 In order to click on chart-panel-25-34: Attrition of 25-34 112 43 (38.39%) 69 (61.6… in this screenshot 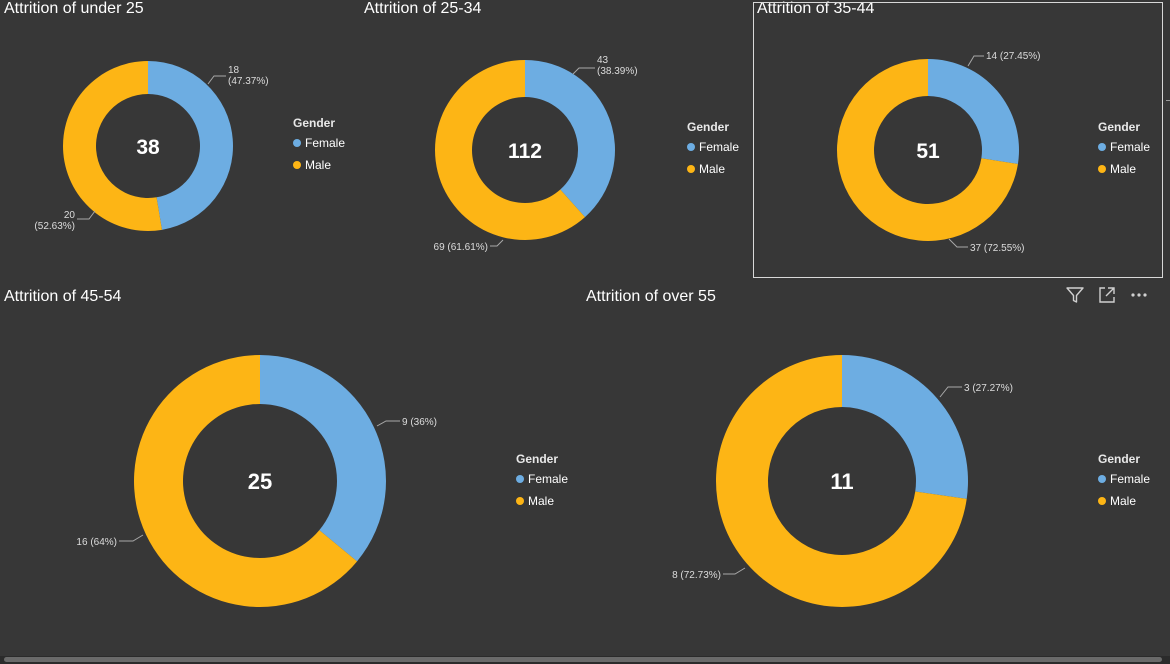, I will do `click(556, 140)`.